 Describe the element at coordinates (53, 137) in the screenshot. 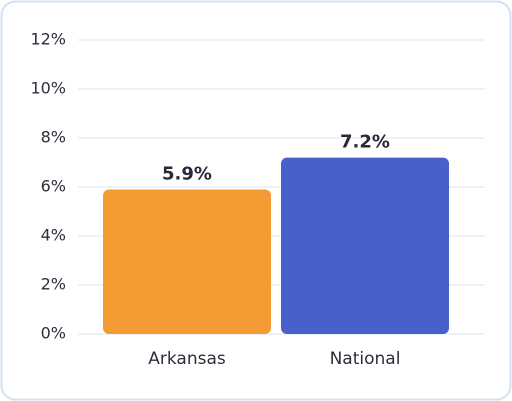

I see `y-tick-label: 8%` at that location.